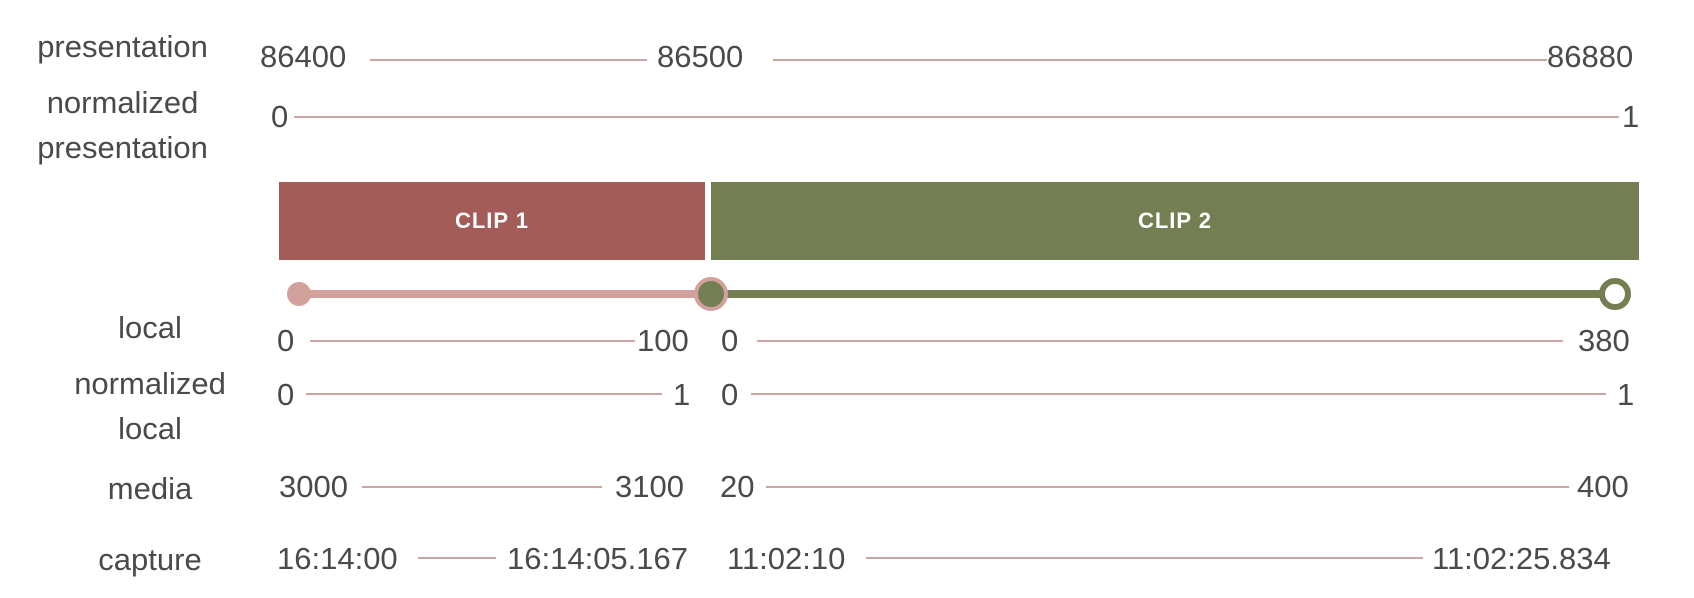 The width and height of the screenshot is (1694, 598). I want to click on clip-2-normalized-local-start-value: 0, so click(730, 394).